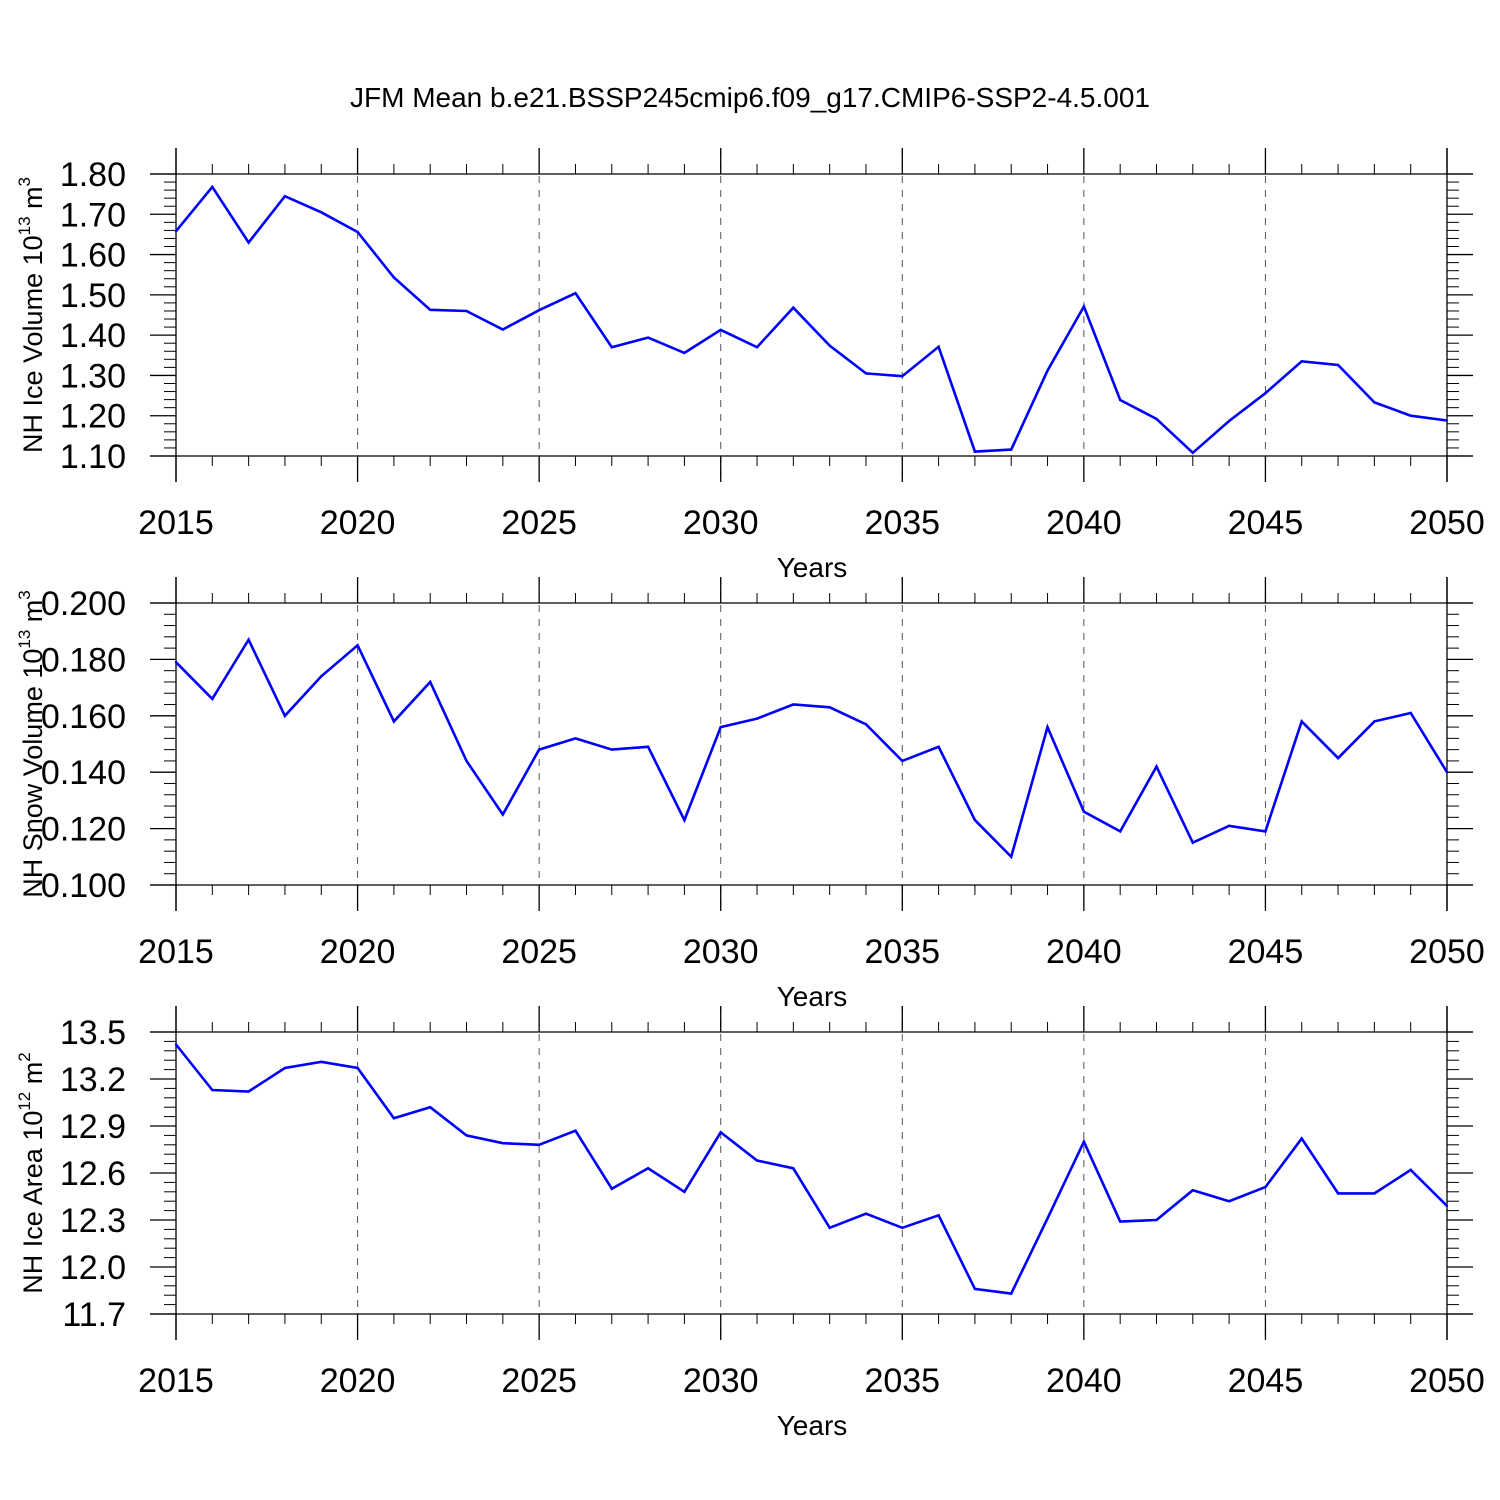 This screenshot has width=1500, height=1500. What do you see at coordinates (93, 296) in the screenshot?
I see `y-tick-label: 1.50` at bounding box center [93, 296].